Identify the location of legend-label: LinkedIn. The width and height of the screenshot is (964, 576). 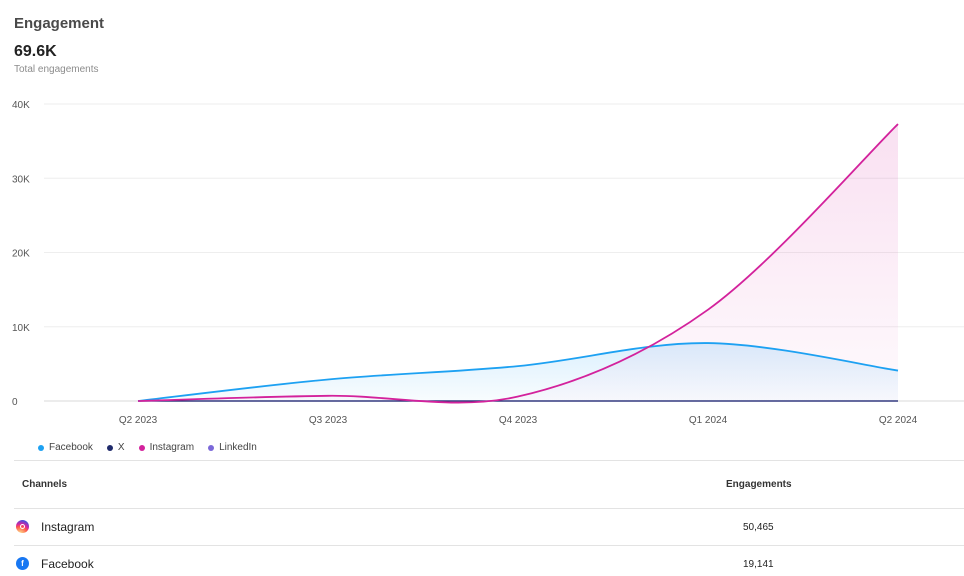
(238, 447).